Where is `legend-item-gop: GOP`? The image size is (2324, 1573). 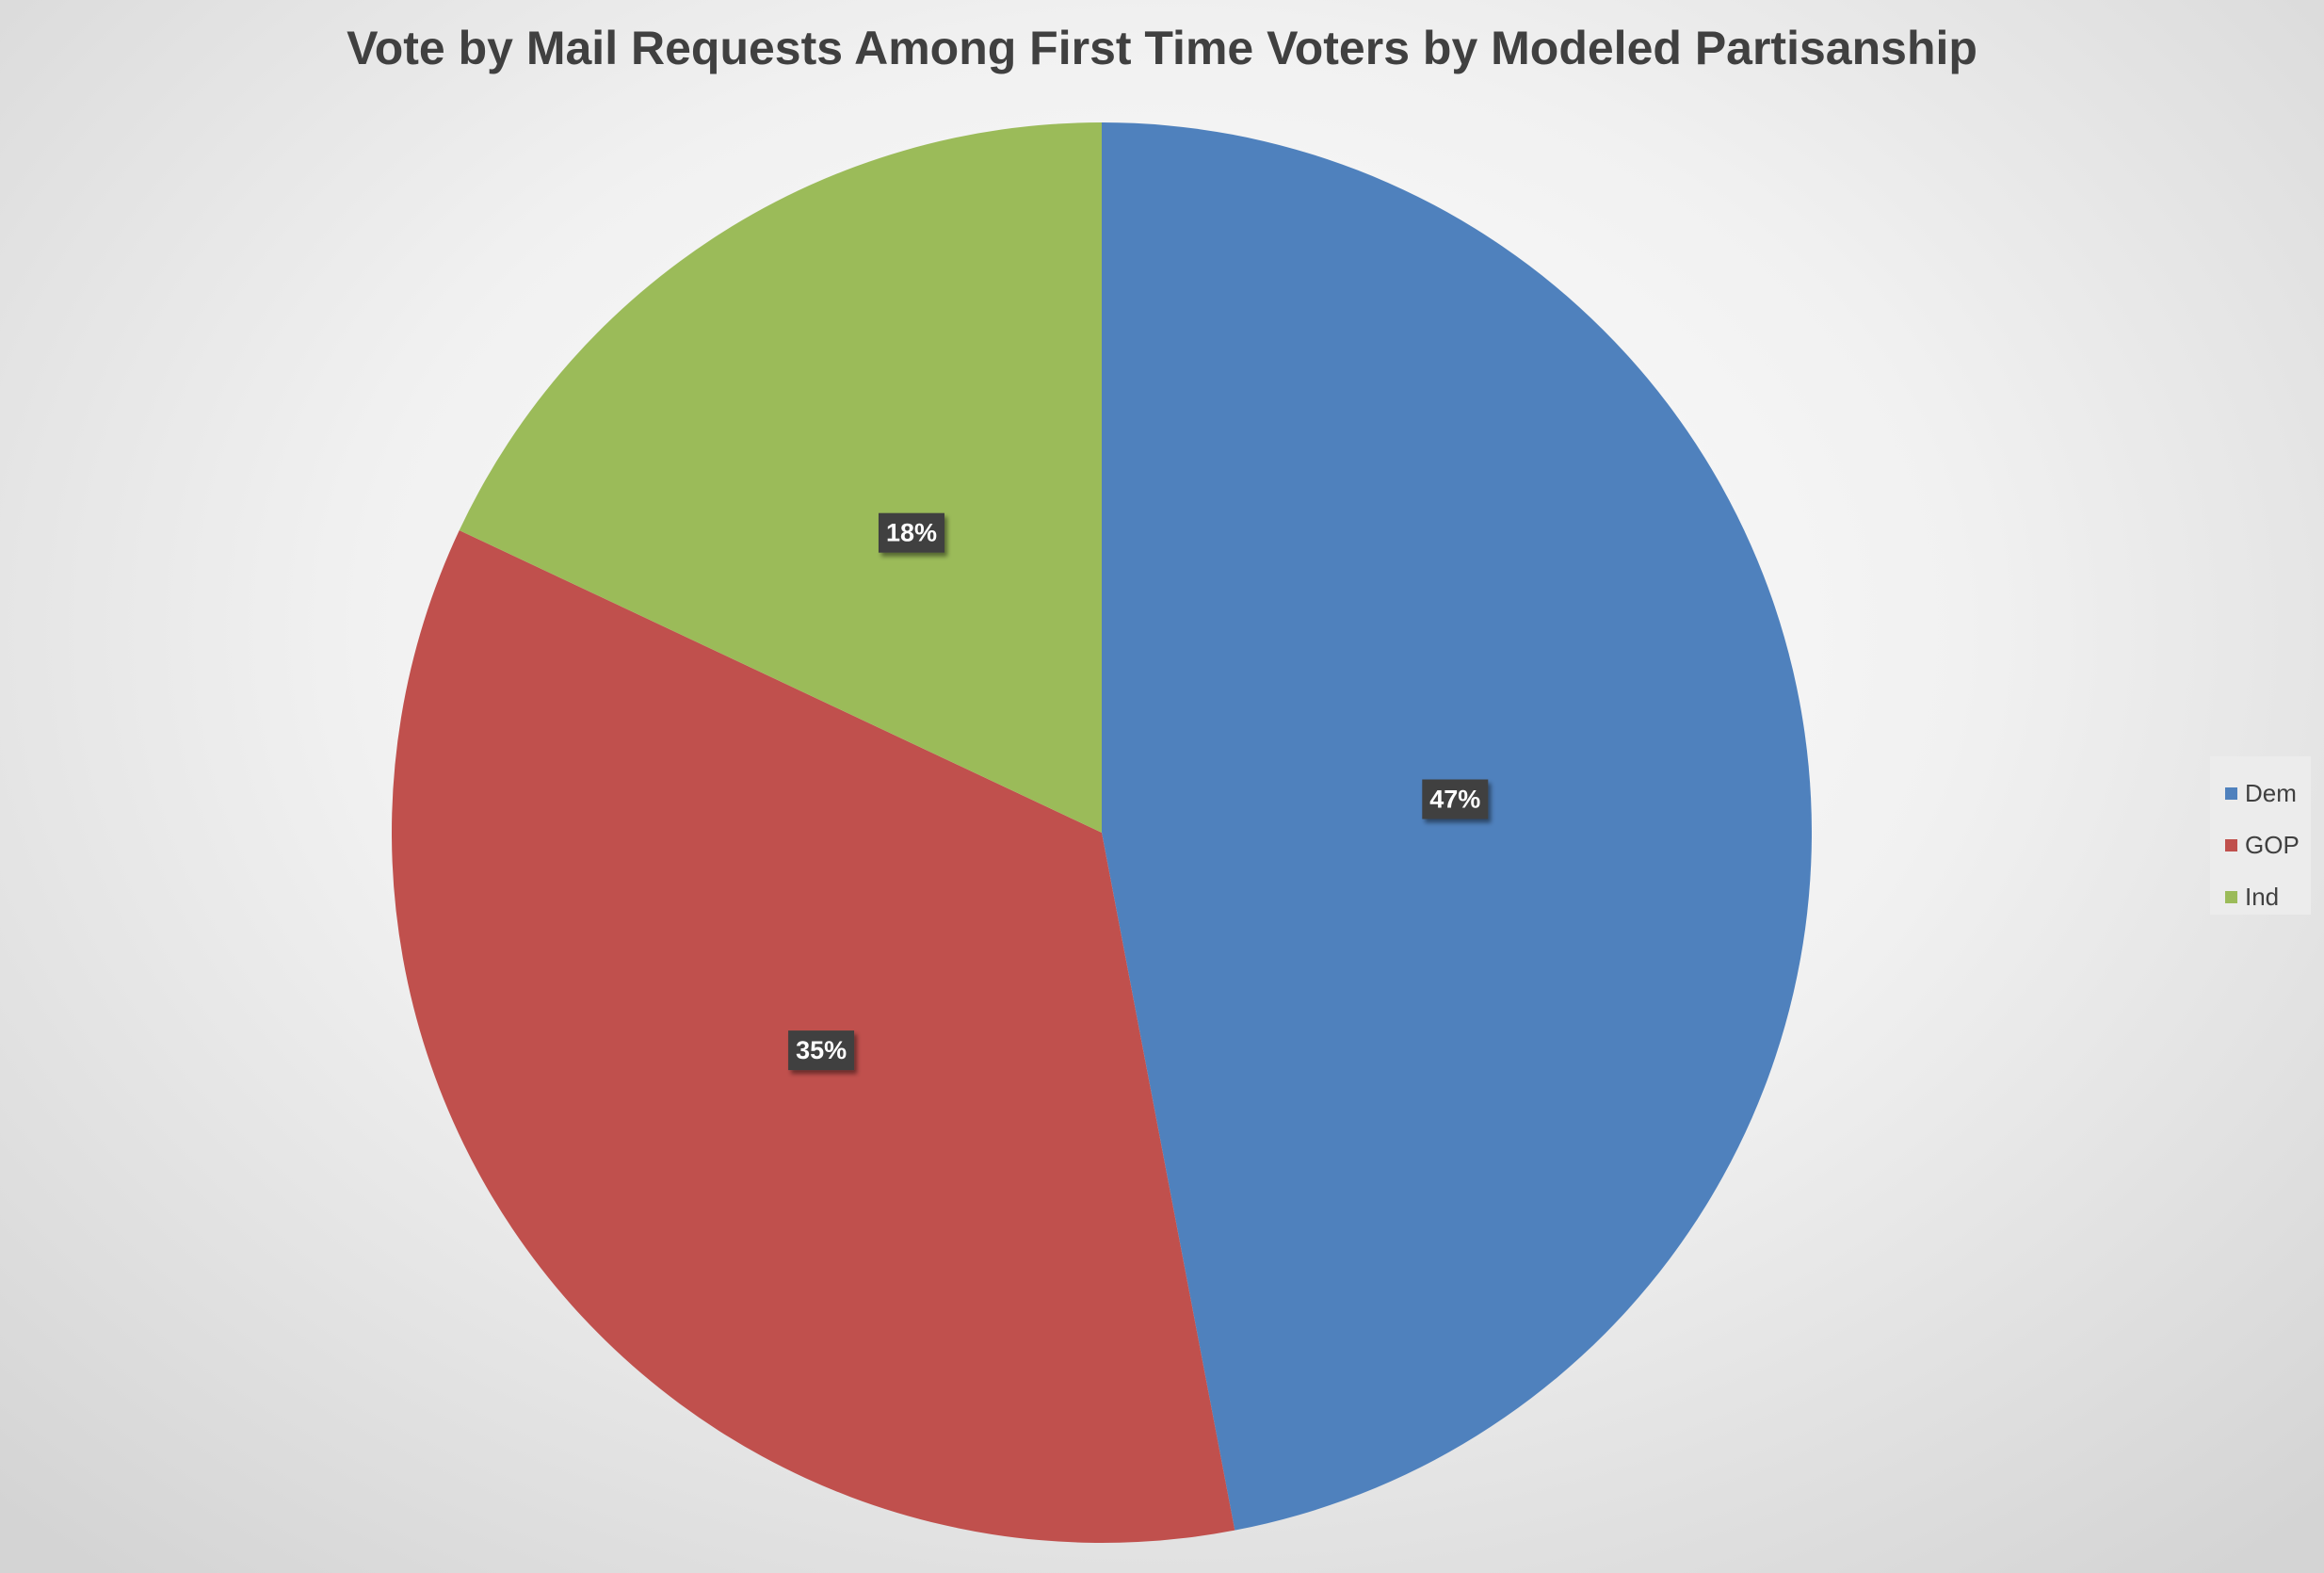
legend-item-gop: GOP is located at coordinates (2268, 845).